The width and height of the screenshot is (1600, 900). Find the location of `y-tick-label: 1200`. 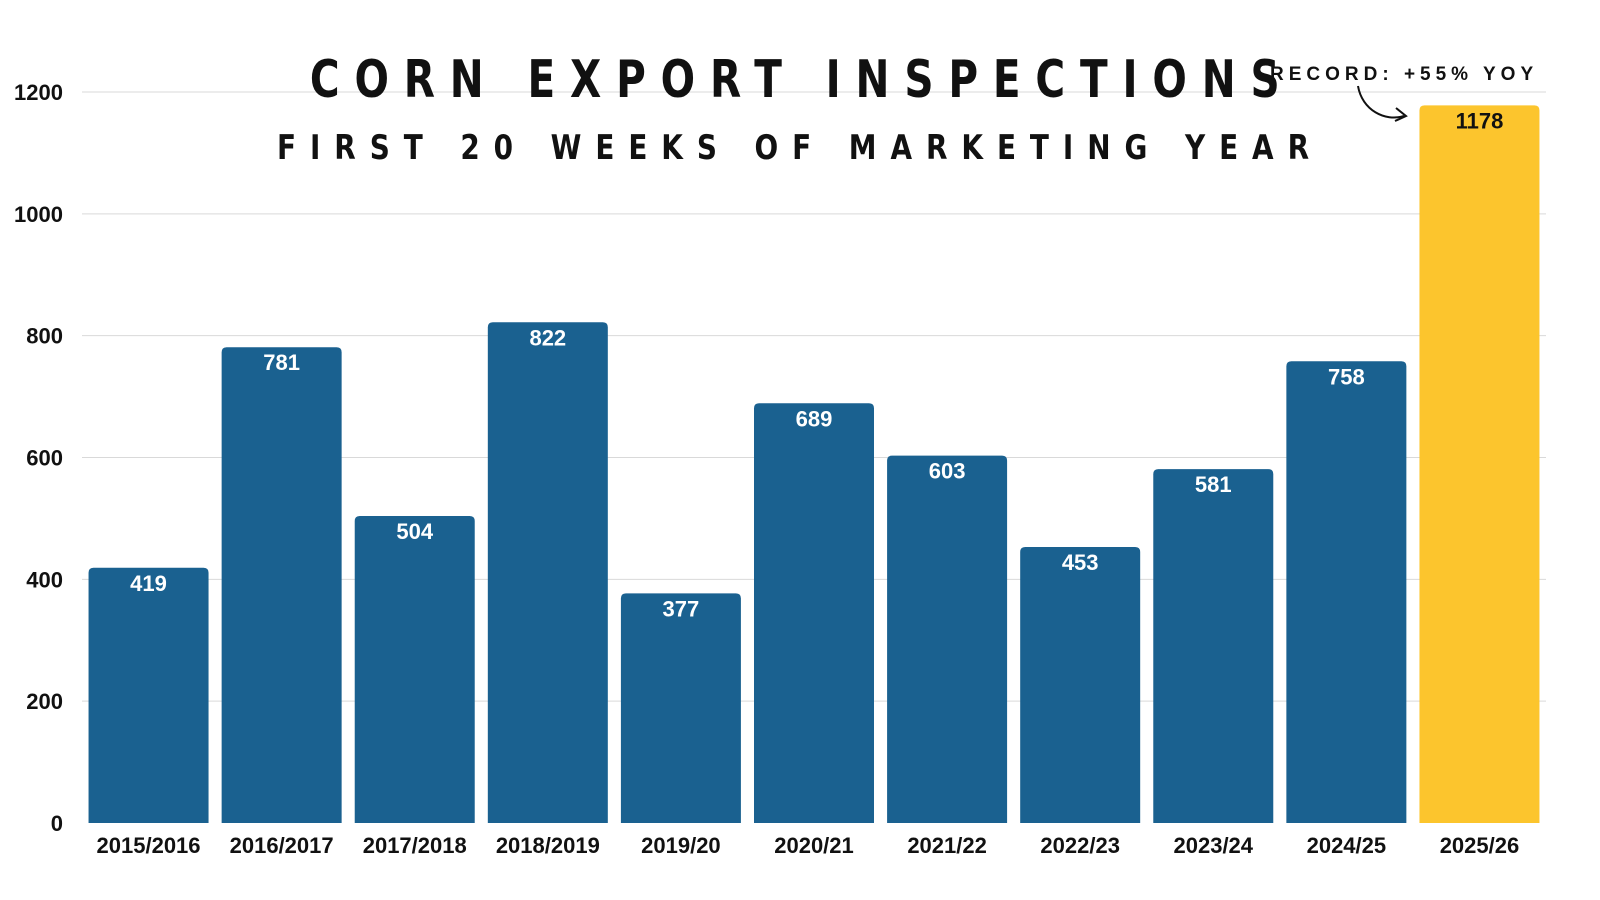

y-tick-label: 1200 is located at coordinates (38, 92).